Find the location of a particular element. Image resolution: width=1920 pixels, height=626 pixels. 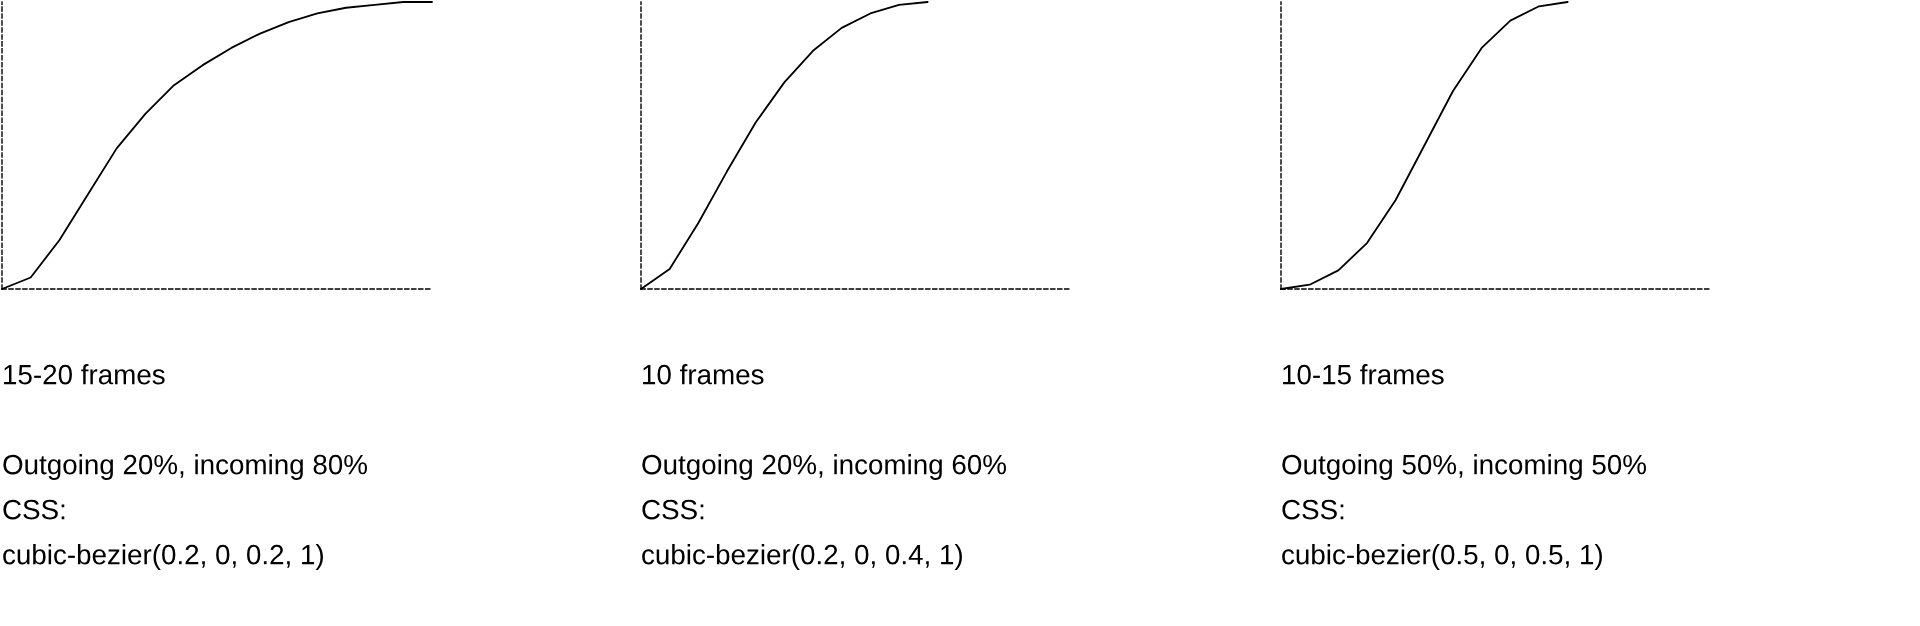

text: Outgoing 20%, incoming 80% is located at coordinates (185, 467).